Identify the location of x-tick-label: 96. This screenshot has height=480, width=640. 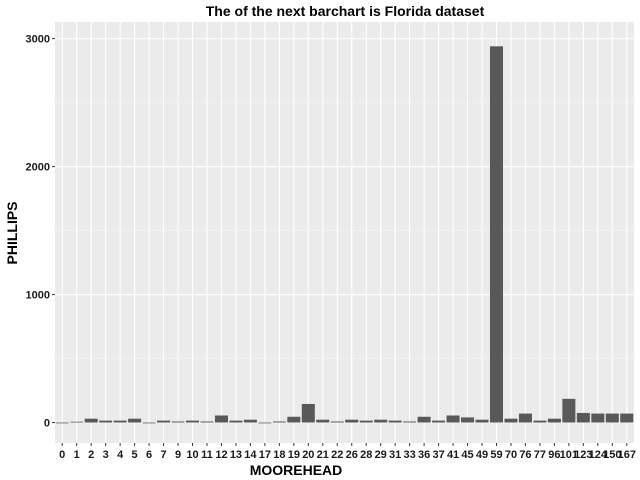
(554, 455).